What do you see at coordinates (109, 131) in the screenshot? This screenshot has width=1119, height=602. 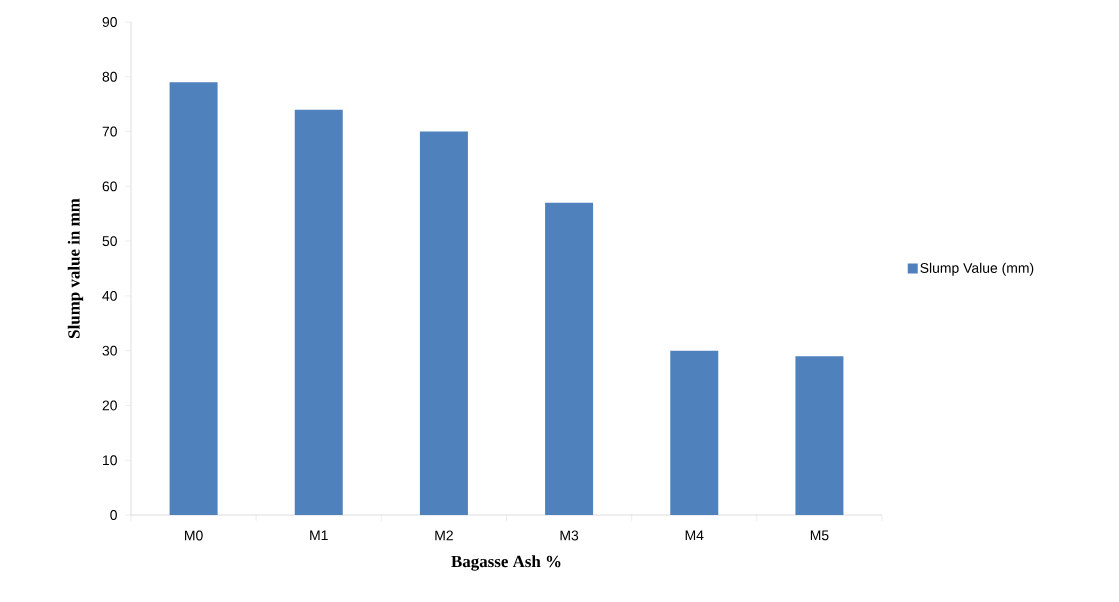 I see `y-tick-label: 70` at bounding box center [109, 131].